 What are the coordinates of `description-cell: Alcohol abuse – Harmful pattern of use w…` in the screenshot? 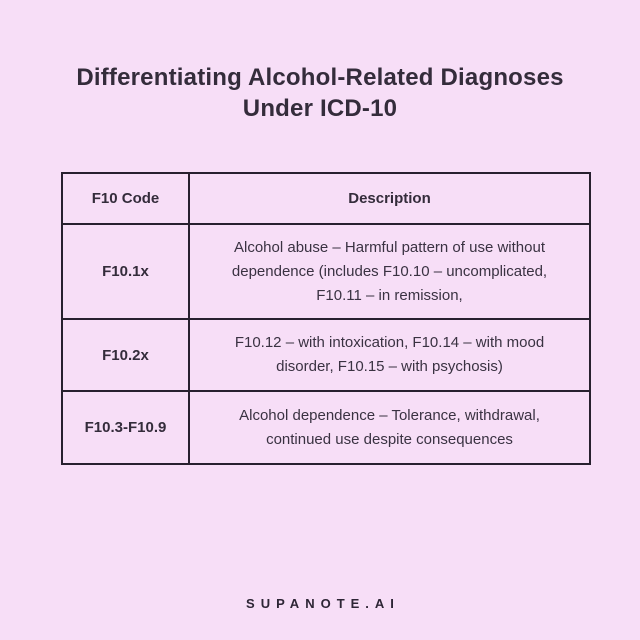 It's located at (389, 271).